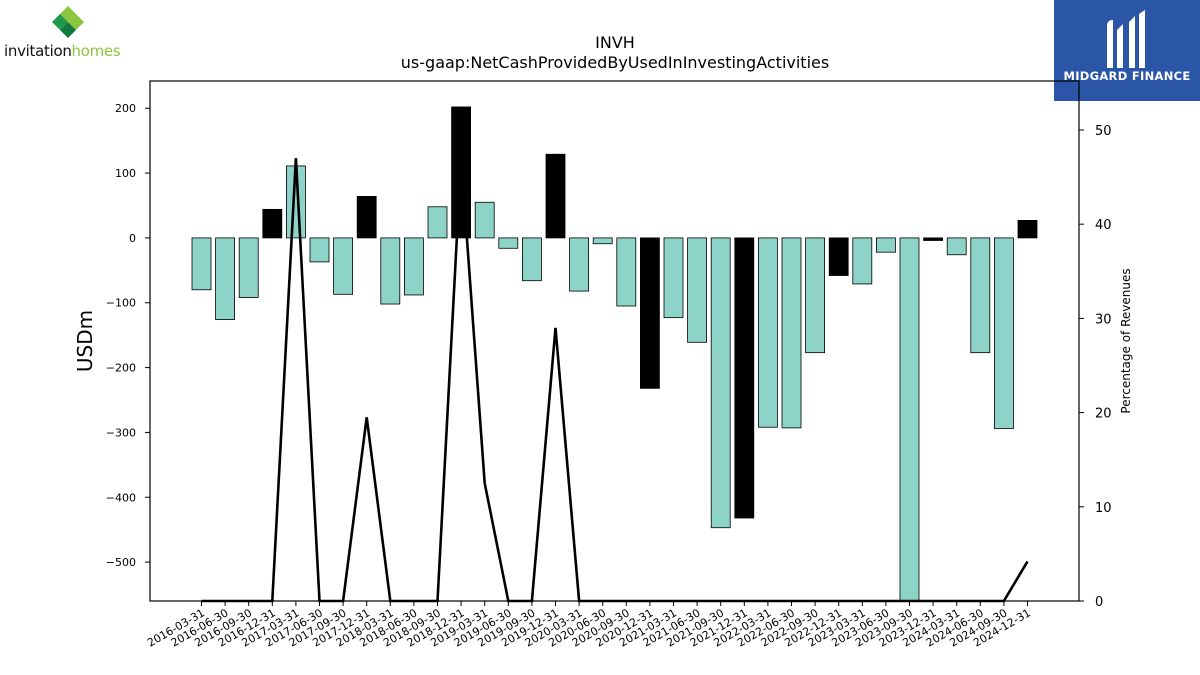 The image size is (1200, 675). I want to click on midgard-finance-text: MIDGARD FINANCE, so click(1127, 76).